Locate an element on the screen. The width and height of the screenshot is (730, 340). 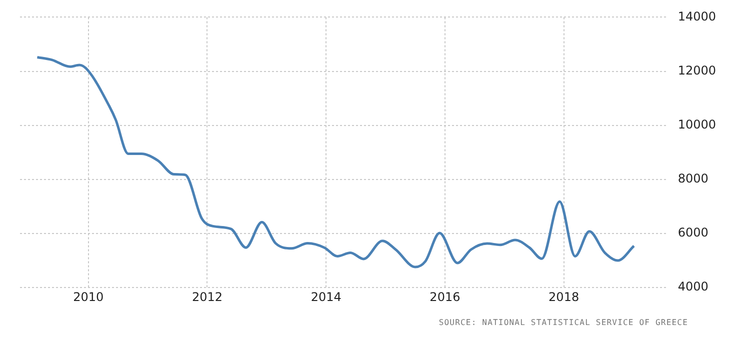
y-tick-label: 8000 is located at coordinates (693, 179).